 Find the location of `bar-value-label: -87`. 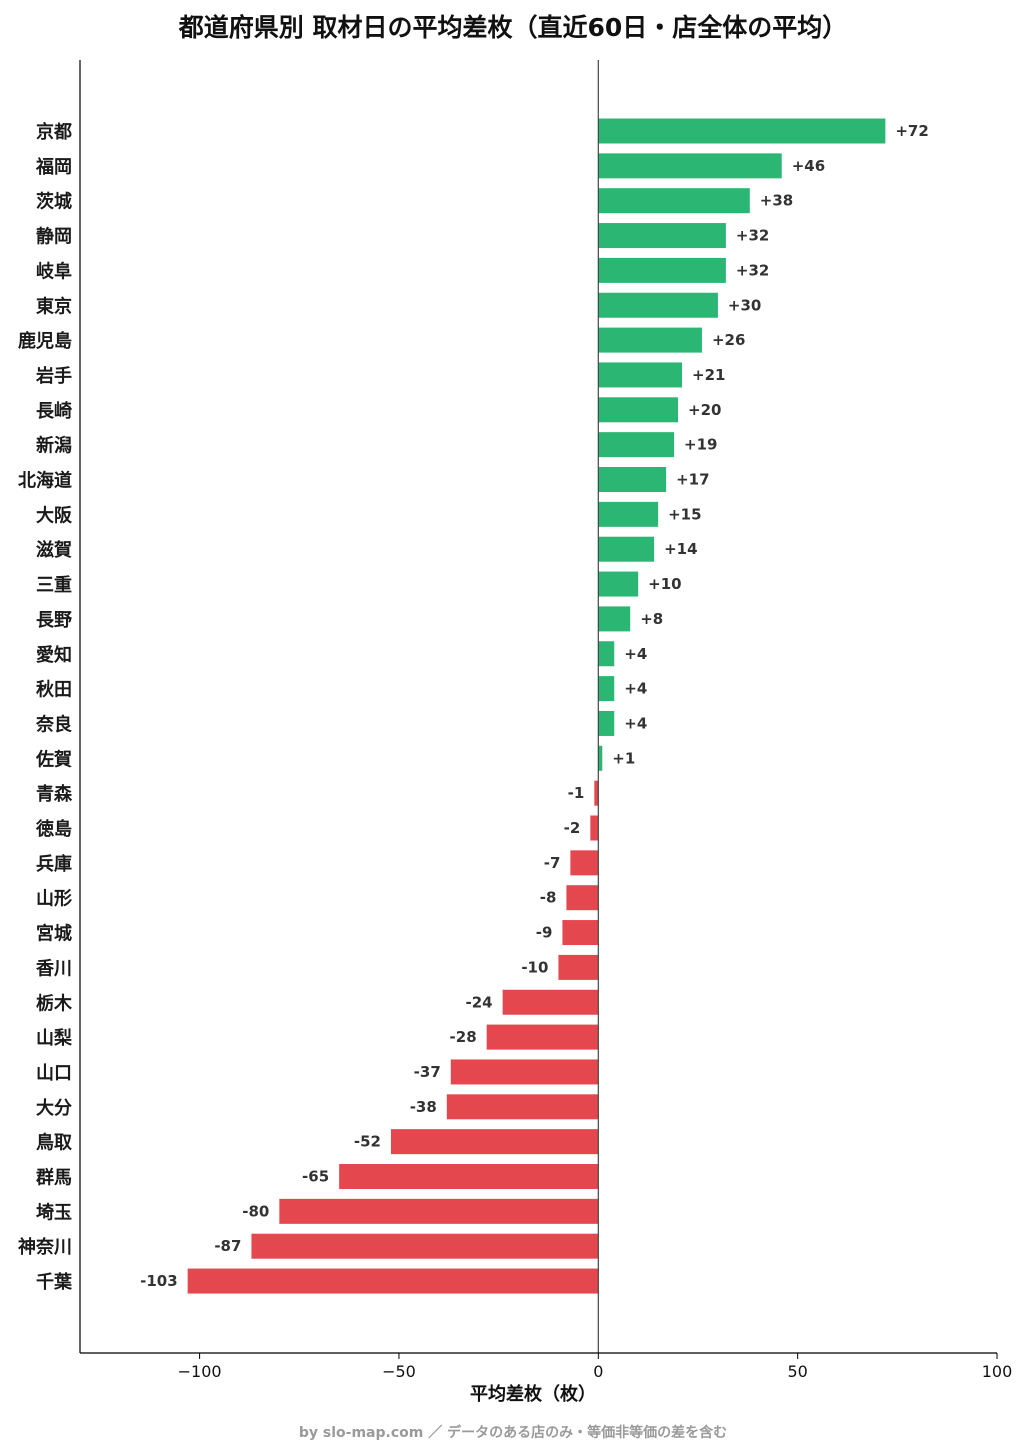

bar-value-label: -87 is located at coordinates (227, 1246).